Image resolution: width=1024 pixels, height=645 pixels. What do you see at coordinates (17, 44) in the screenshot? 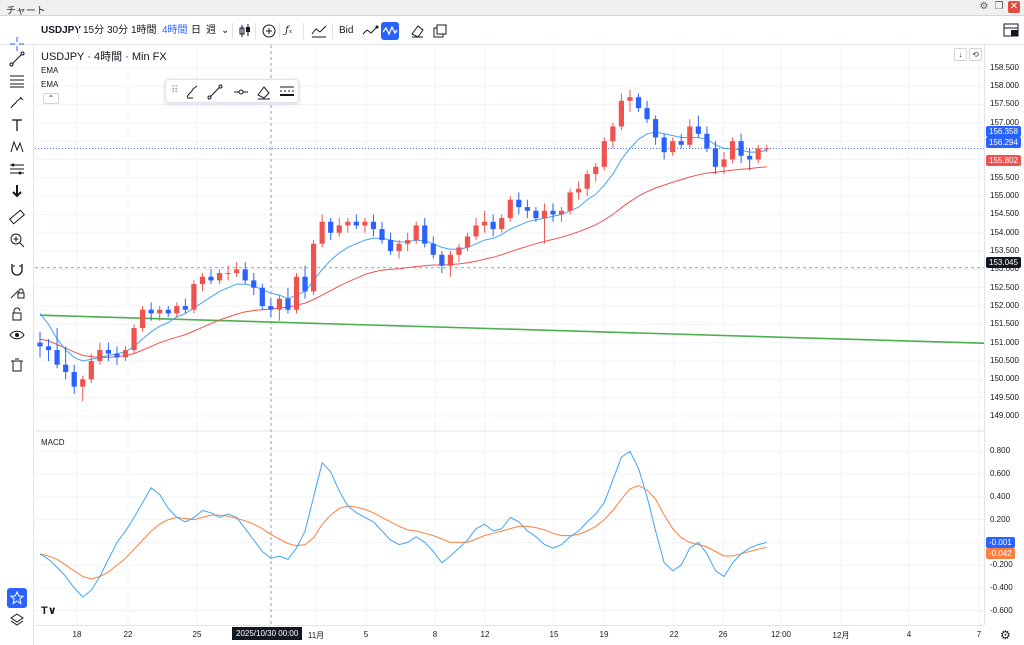
I see `crosshair-icon` at bounding box center [17, 44].